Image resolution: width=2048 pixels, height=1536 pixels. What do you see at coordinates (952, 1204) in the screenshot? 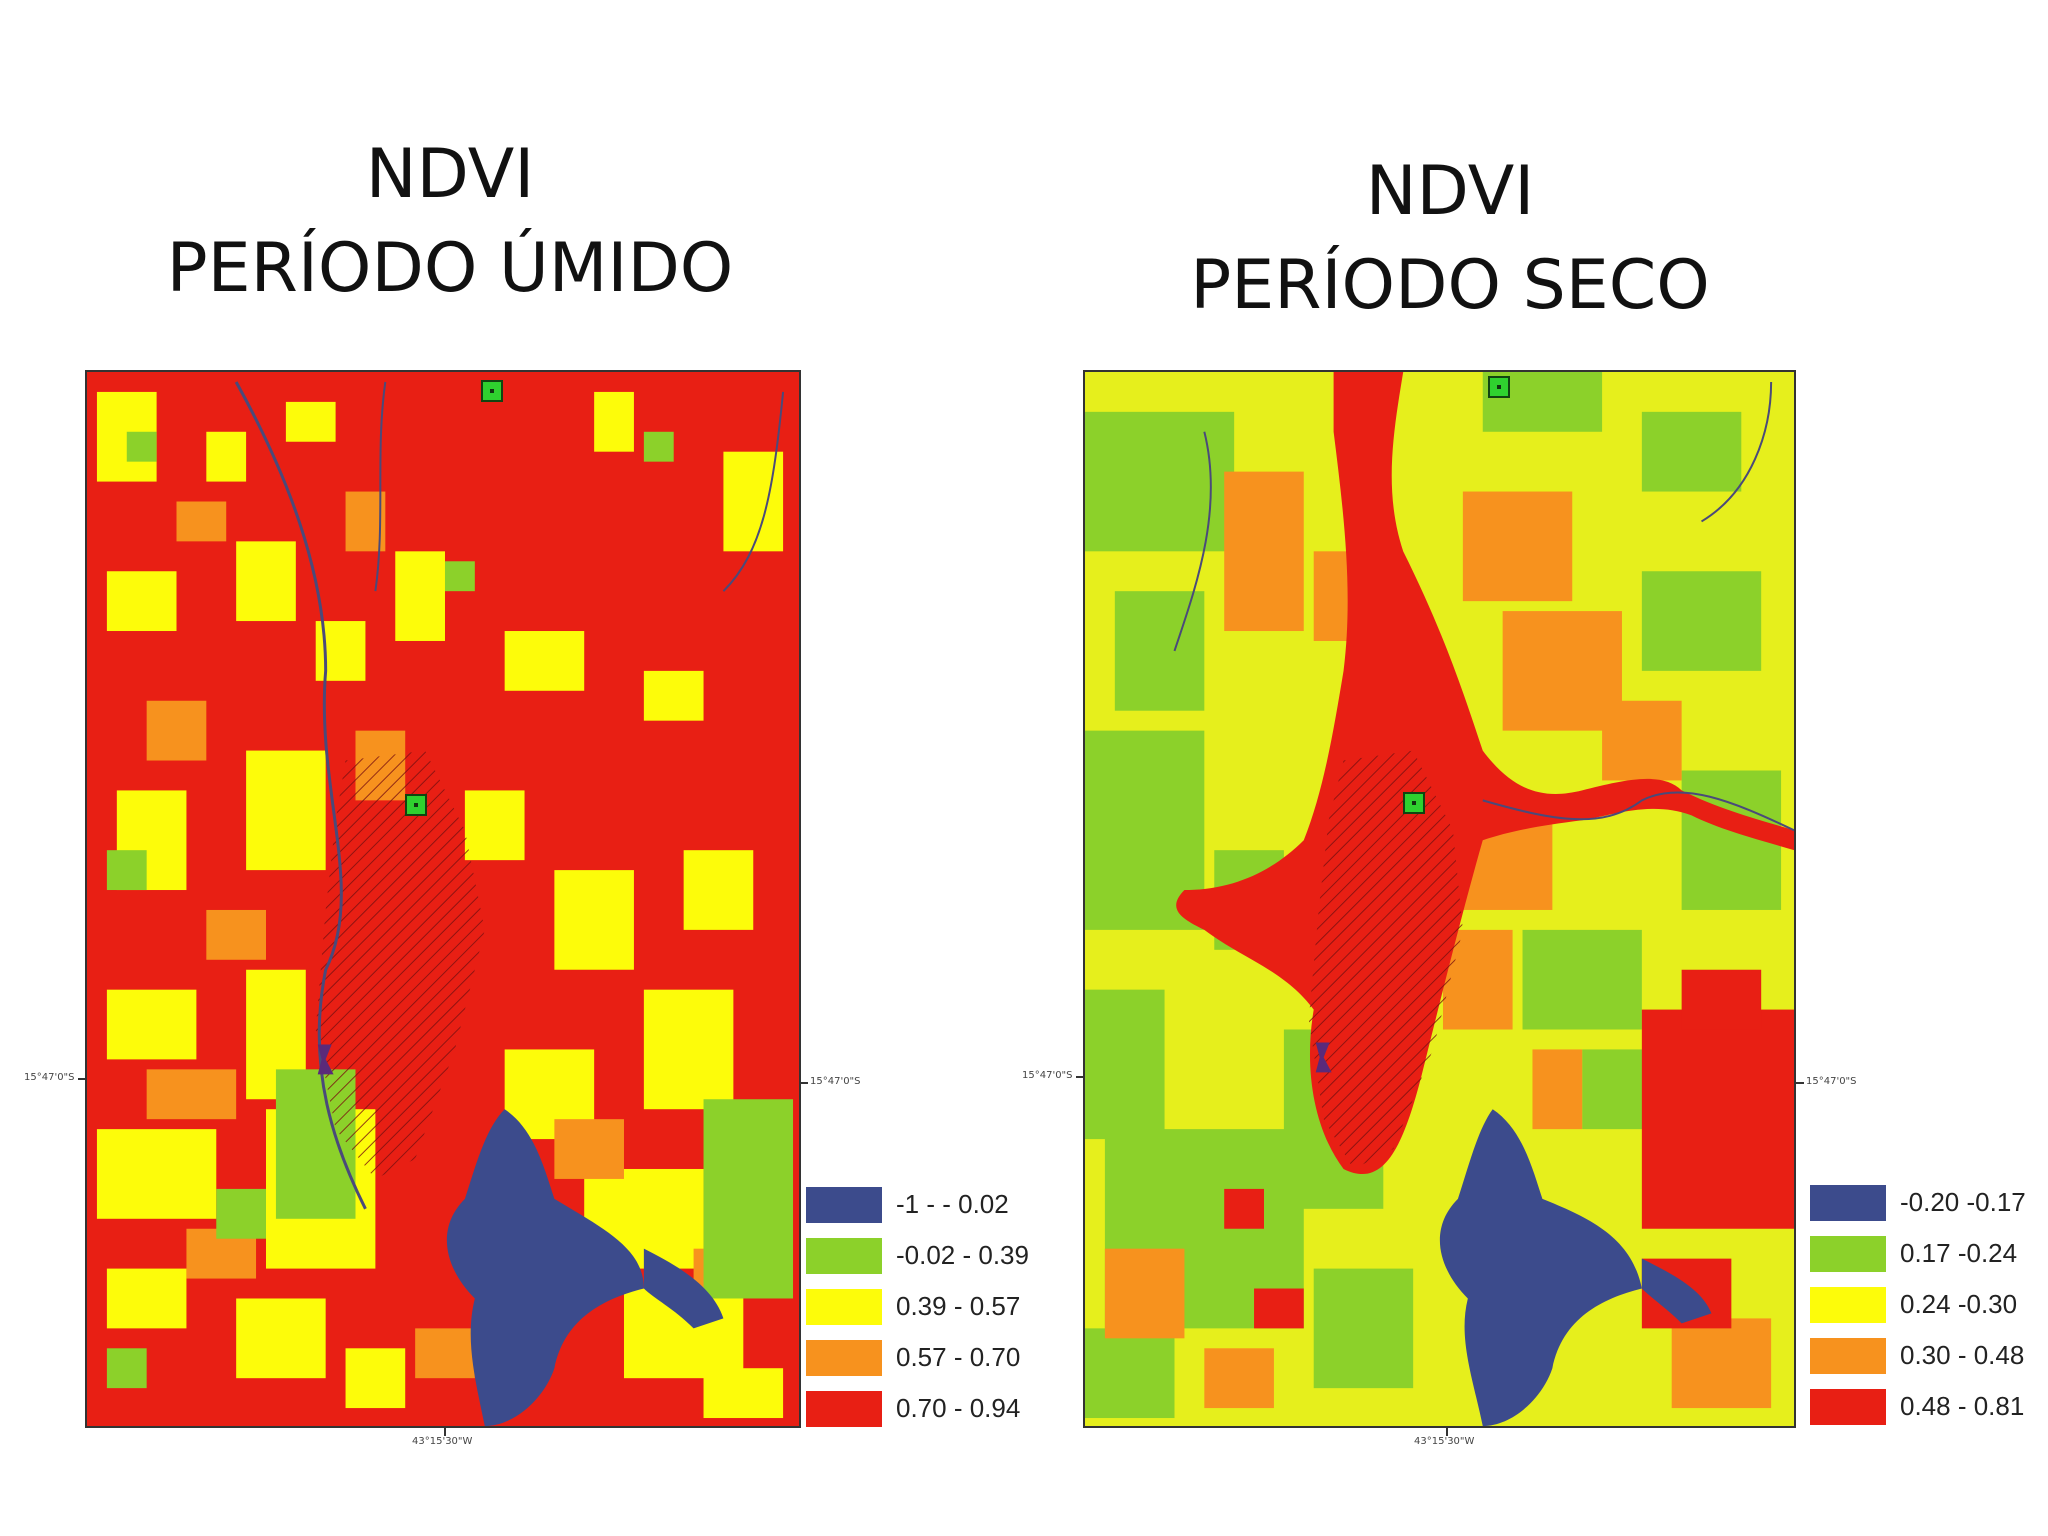
I see `left-legend-label: -1 - - 0.02` at bounding box center [952, 1204].